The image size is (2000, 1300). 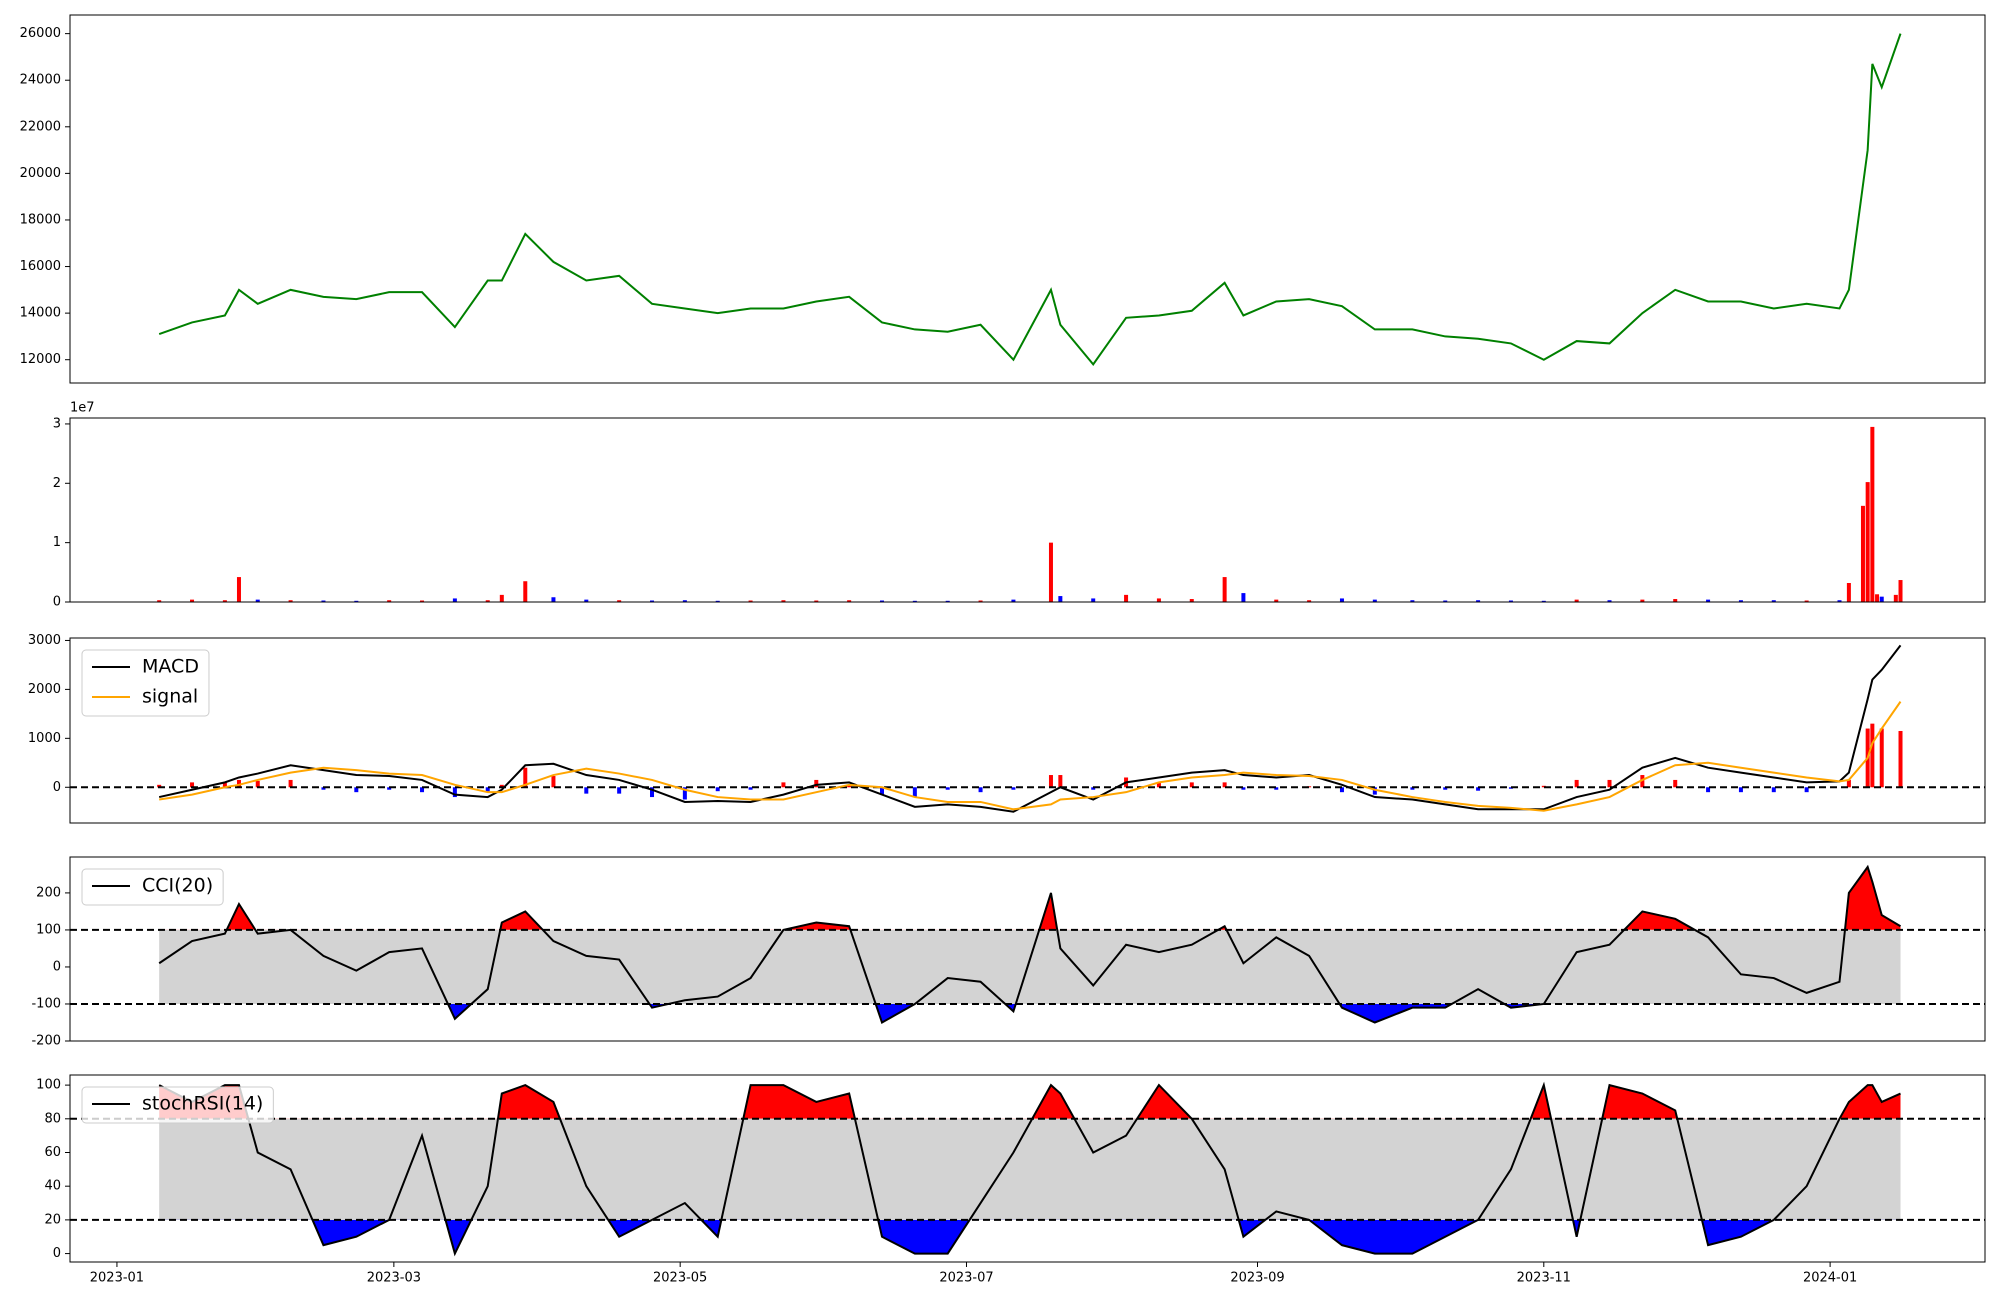 What do you see at coordinates (394, 1278) in the screenshot?
I see `x-tick-label: 2023-03` at bounding box center [394, 1278].